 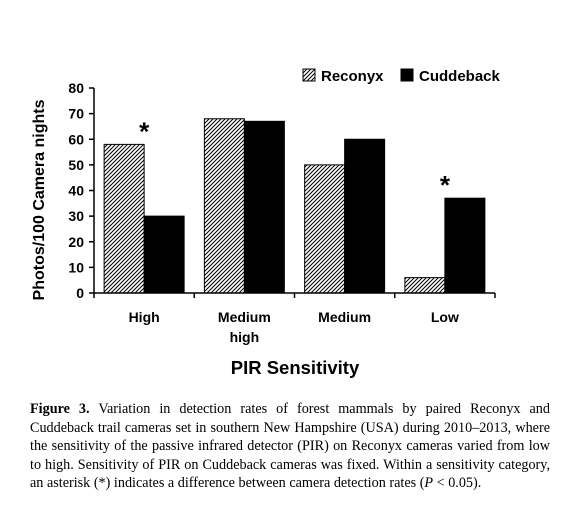 I want to click on x-tick-label: Low, so click(x=445, y=317).